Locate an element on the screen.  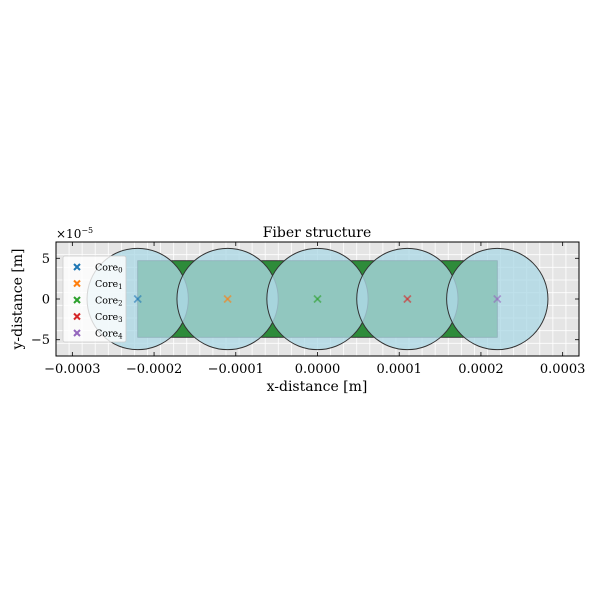
chart-title: Fiber structure is located at coordinates (317, 233).